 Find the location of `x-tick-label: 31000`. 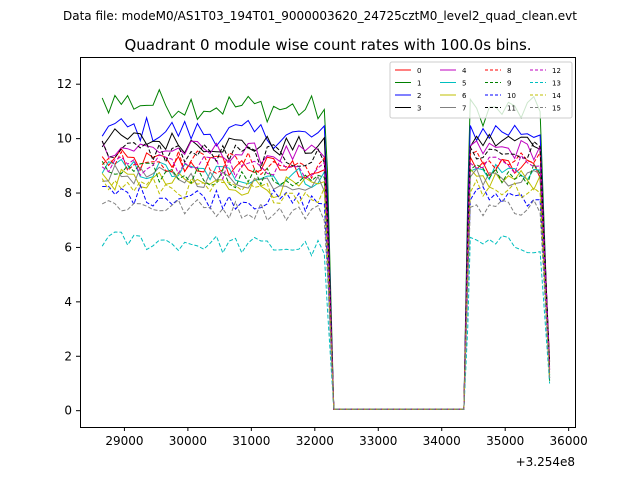

x-tick-label: 31000 is located at coordinates (251, 441).